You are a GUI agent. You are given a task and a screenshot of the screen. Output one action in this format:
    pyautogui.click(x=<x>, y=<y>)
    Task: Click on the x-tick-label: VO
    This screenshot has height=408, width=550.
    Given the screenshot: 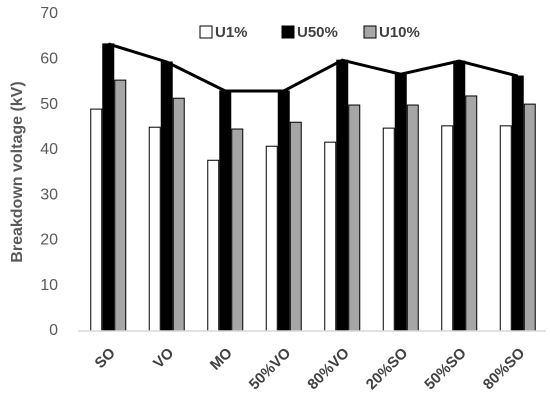 What is the action you would take?
    pyautogui.click(x=164, y=358)
    